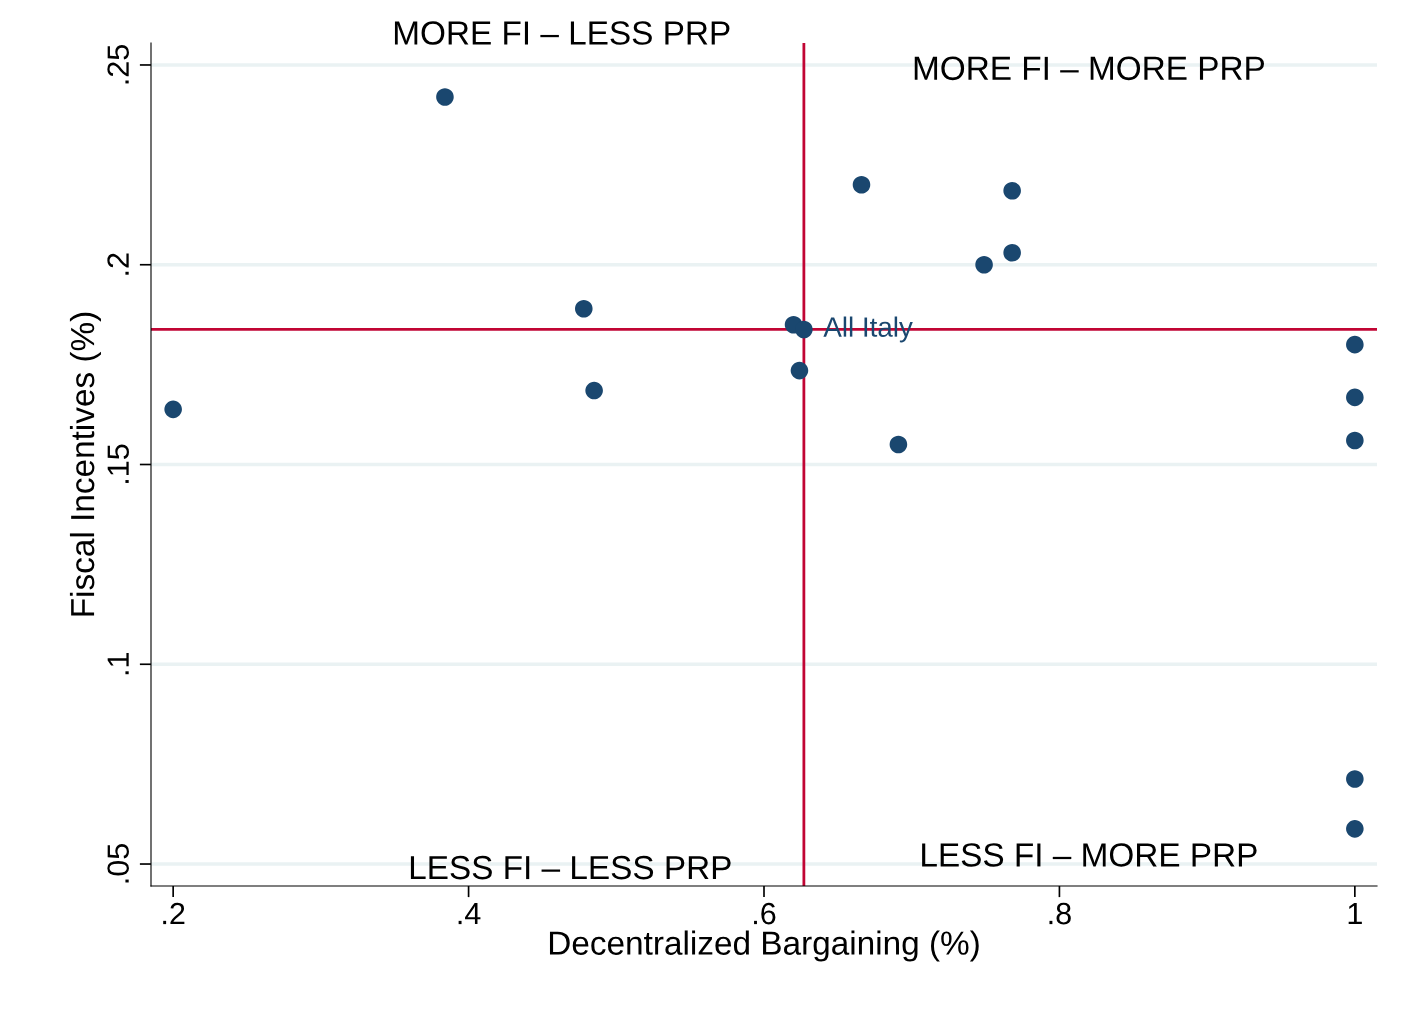 Image resolution: width=1405 pixels, height=1025 pixels. What do you see at coordinates (118, 64) in the screenshot?
I see `y-tick-label: .25` at bounding box center [118, 64].